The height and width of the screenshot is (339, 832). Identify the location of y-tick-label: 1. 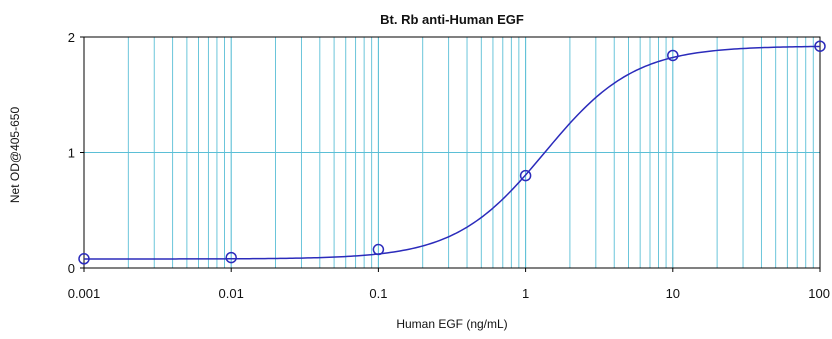
(71, 153).